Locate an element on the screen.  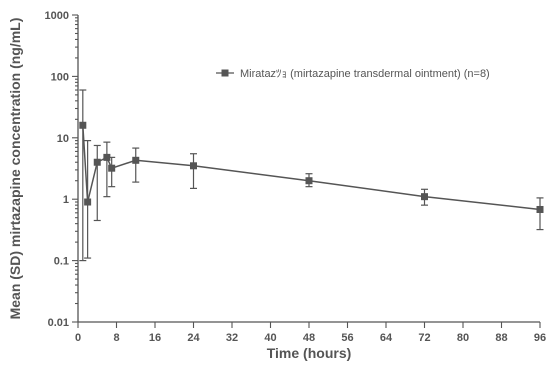
x-ticks: 0 8 16 24 32 40 48 56 64 72 80 88 96 is located at coordinates (310, 333).